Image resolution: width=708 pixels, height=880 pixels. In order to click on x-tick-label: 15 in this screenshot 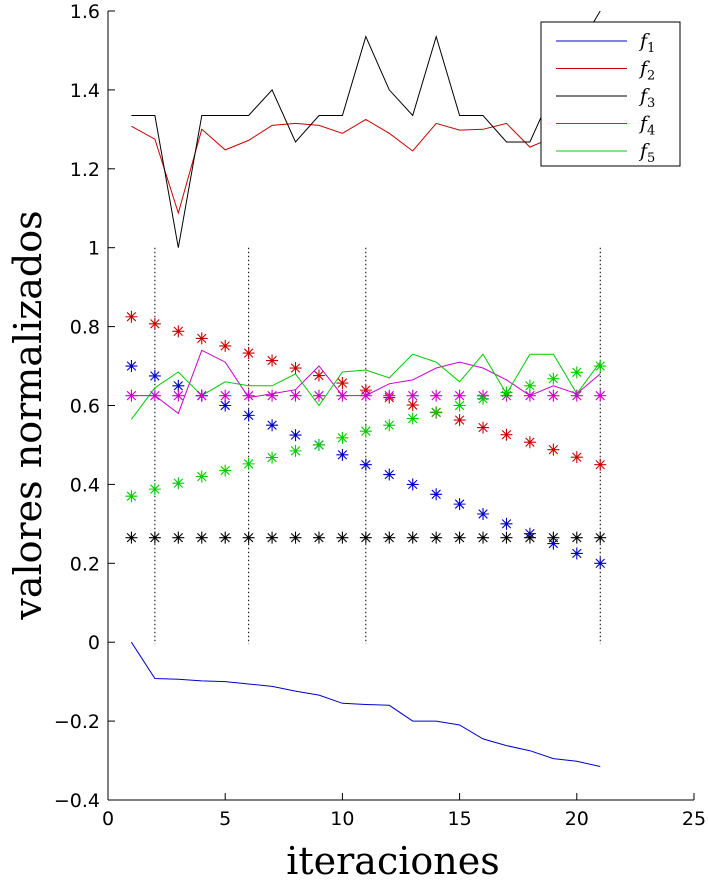, I will do `click(460, 819)`.